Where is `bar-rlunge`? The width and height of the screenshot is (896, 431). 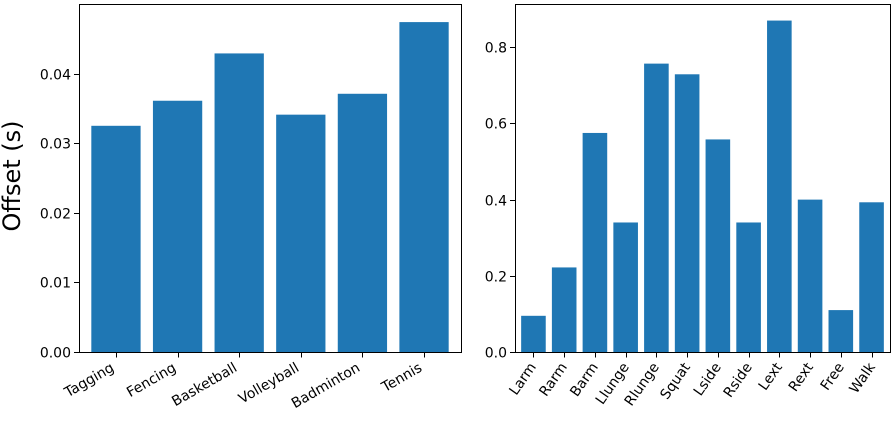
bar-rlunge is located at coordinates (656, 208).